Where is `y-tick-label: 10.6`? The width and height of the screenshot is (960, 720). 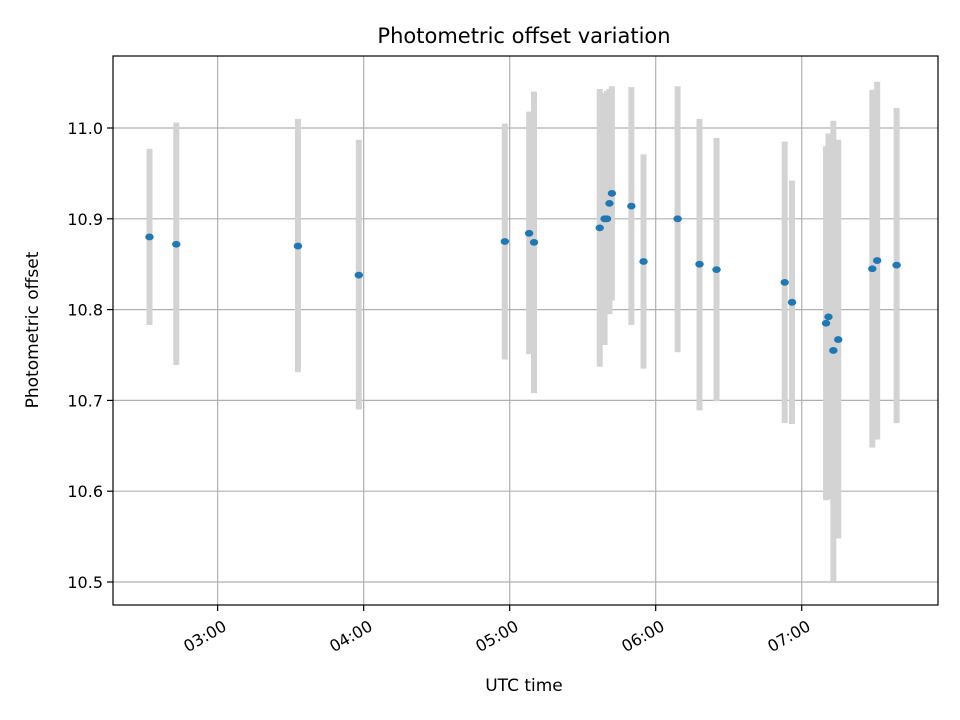
y-tick-label: 10.6 is located at coordinates (85, 491).